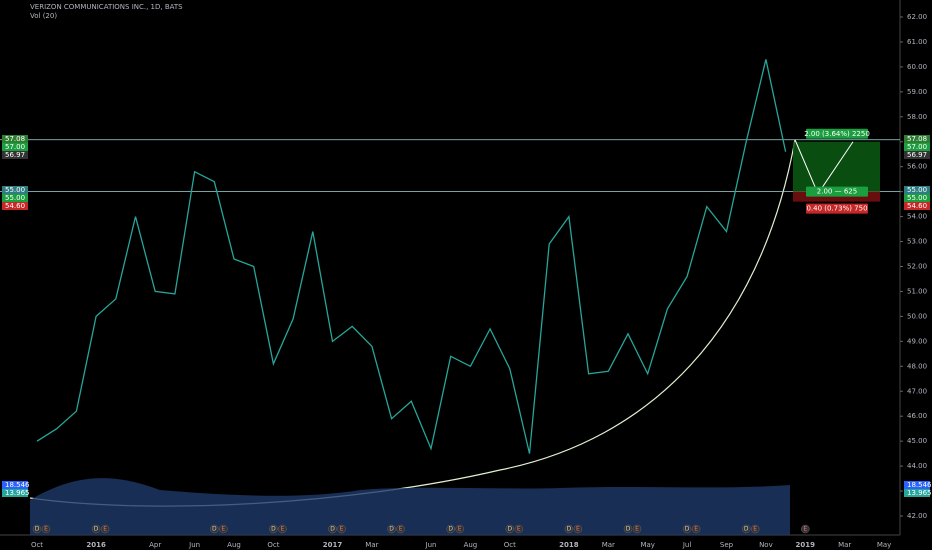 This screenshot has width=932, height=550. Describe the element at coordinates (15, 147) in the screenshot. I see `axis-badge-label: 57.00` at that location.